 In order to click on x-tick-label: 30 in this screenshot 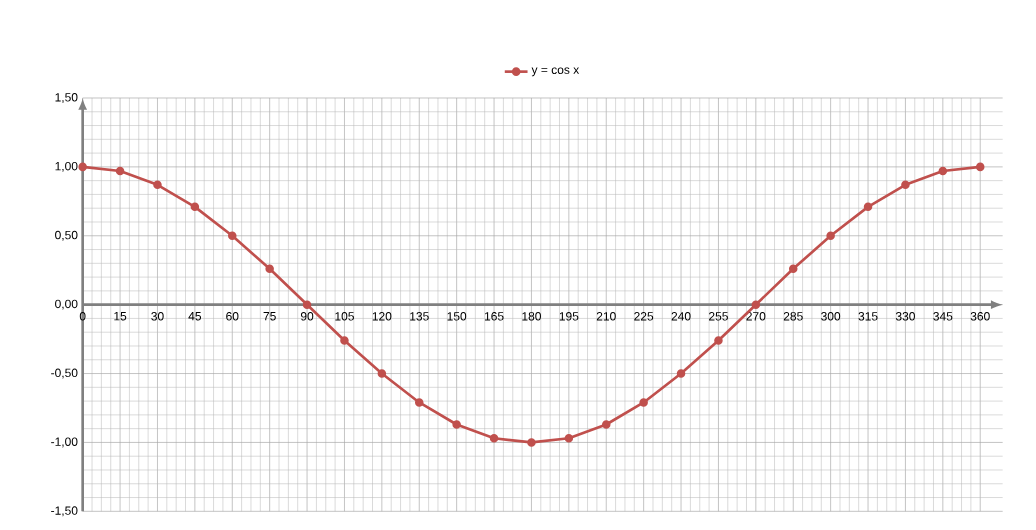, I will do `click(157, 316)`.